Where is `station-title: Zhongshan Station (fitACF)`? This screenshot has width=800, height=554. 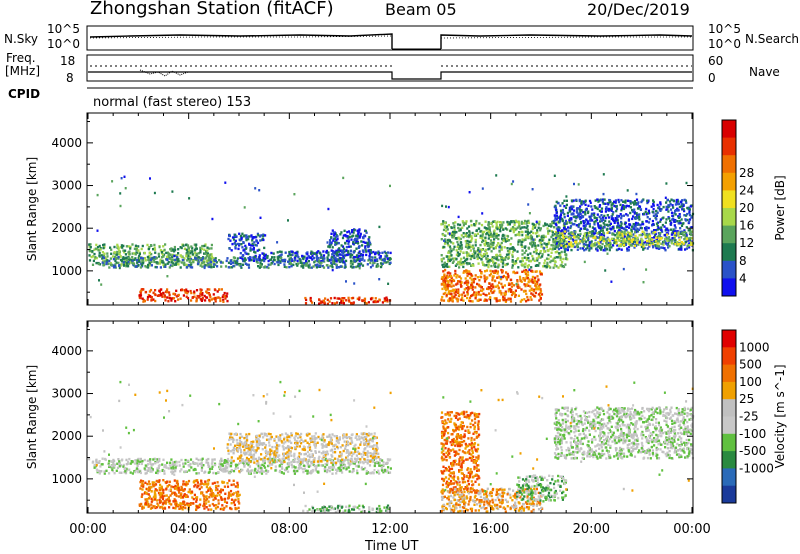 station-title: Zhongshan Station (fitACF) is located at coordinates (212, 9).